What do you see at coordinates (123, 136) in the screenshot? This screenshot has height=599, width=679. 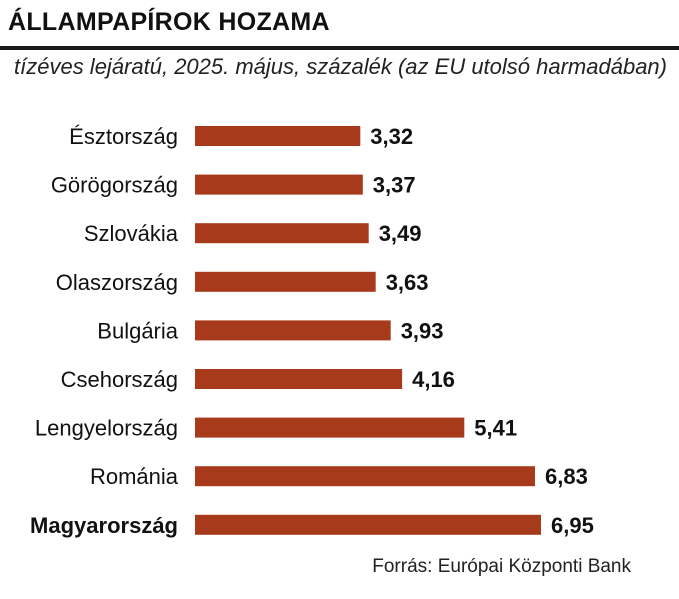 I see `category-label: Észtország` at bounding box center [123, 136].